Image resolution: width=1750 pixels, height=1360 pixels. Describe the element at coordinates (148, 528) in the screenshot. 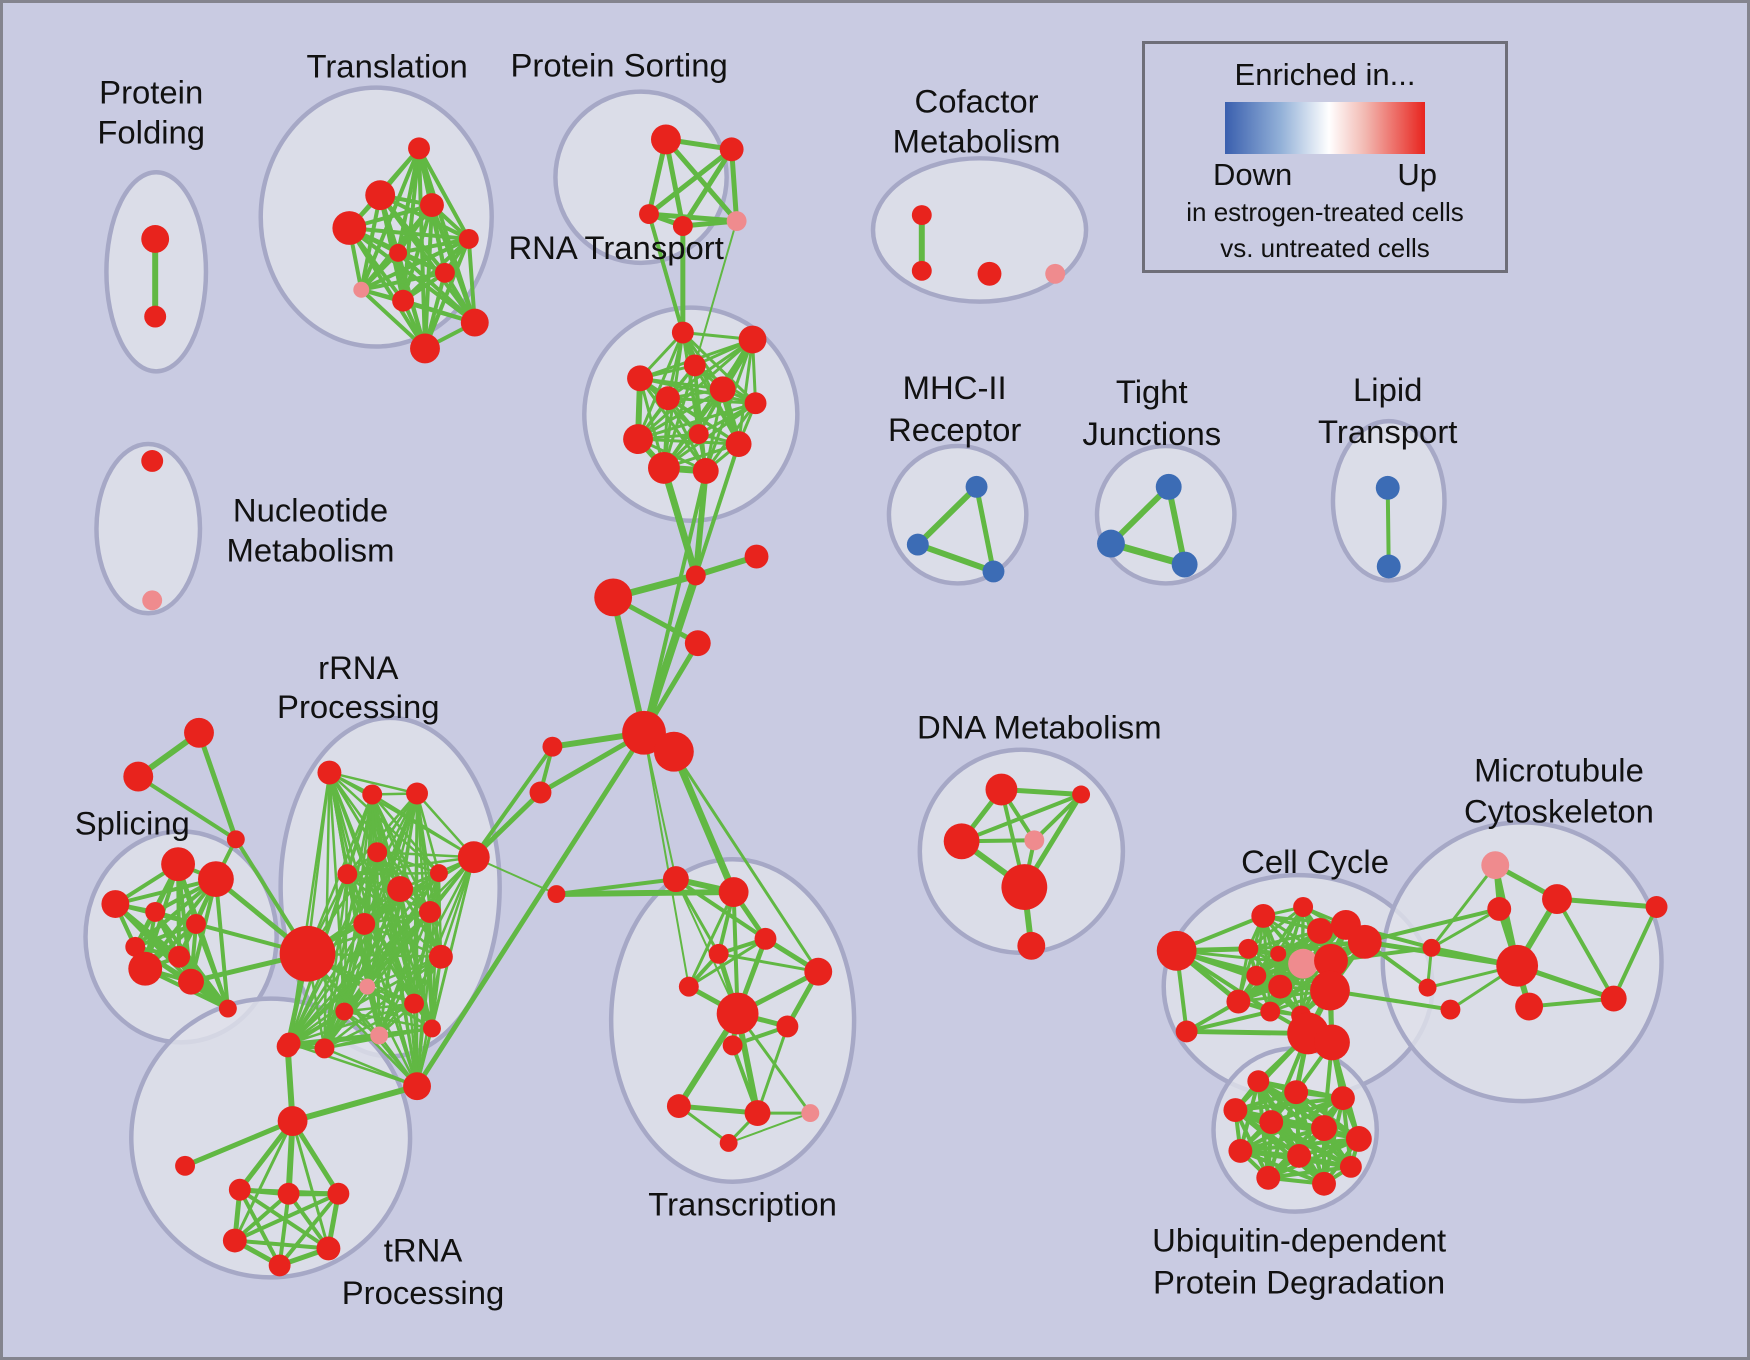

I see `cluster-bubble-nucleotide_metabolism` at that location.